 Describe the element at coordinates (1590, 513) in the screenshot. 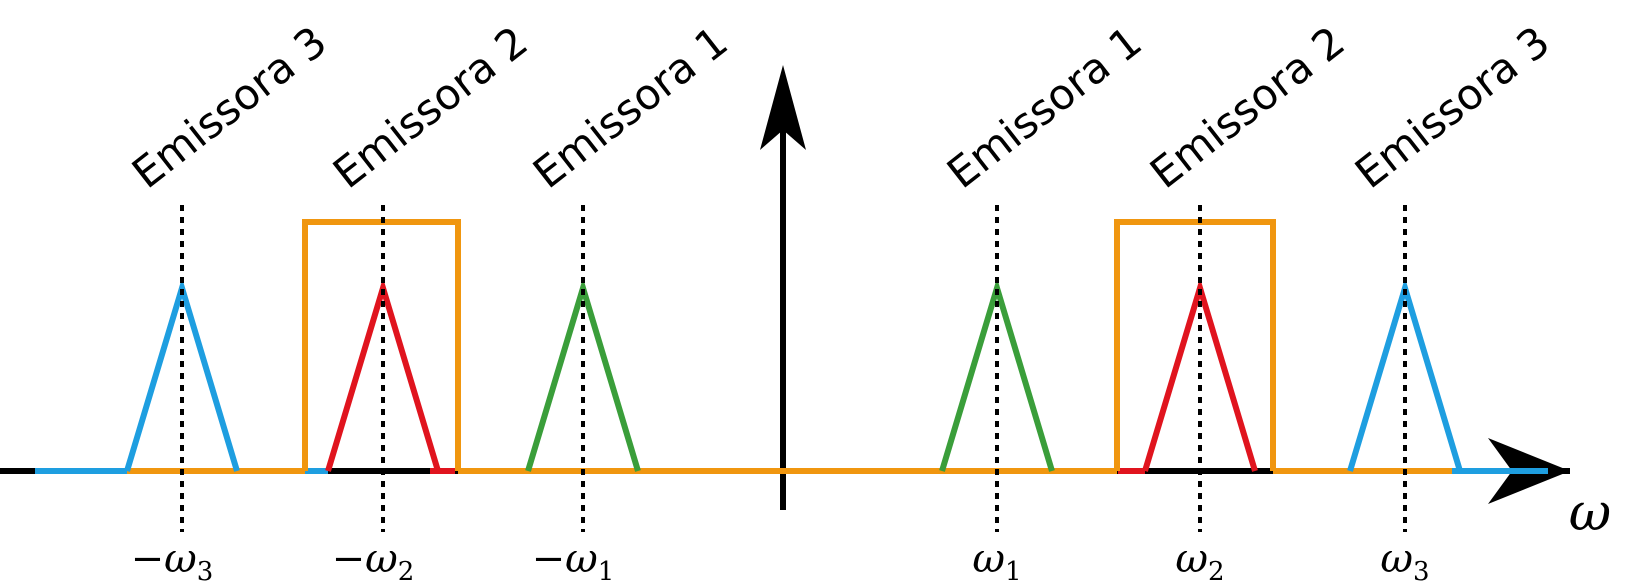

I see `frequency-axis-label: ω` at that location.